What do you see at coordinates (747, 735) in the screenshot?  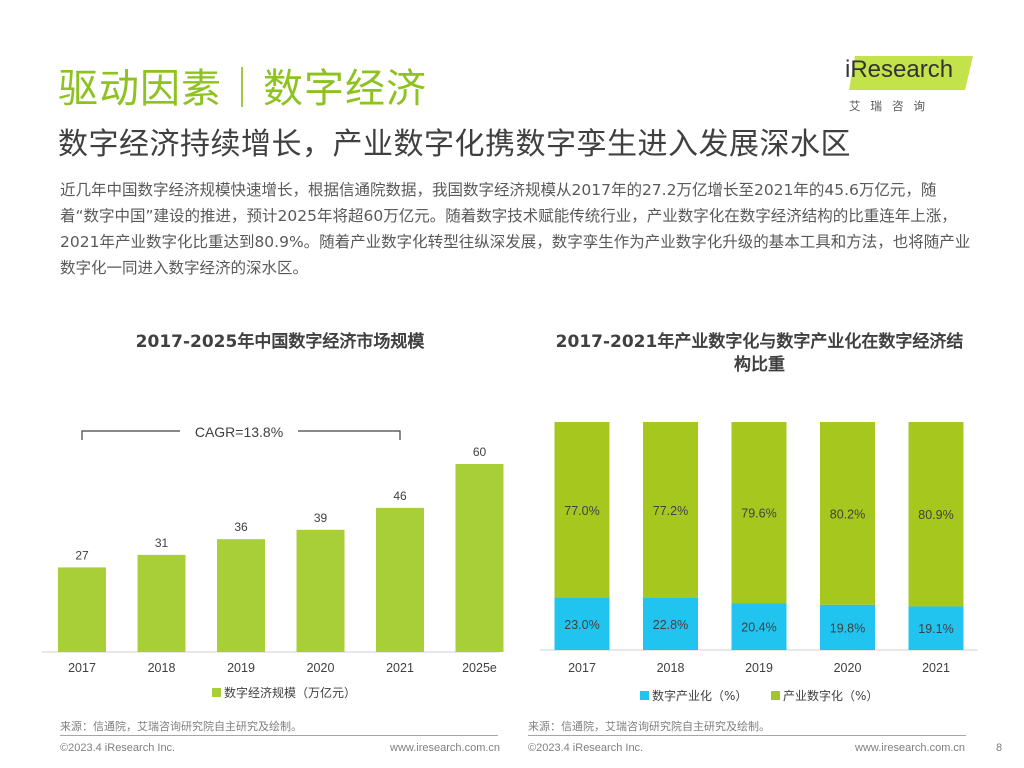 I see `right-footer-divider` at bounding box center [747, 735].